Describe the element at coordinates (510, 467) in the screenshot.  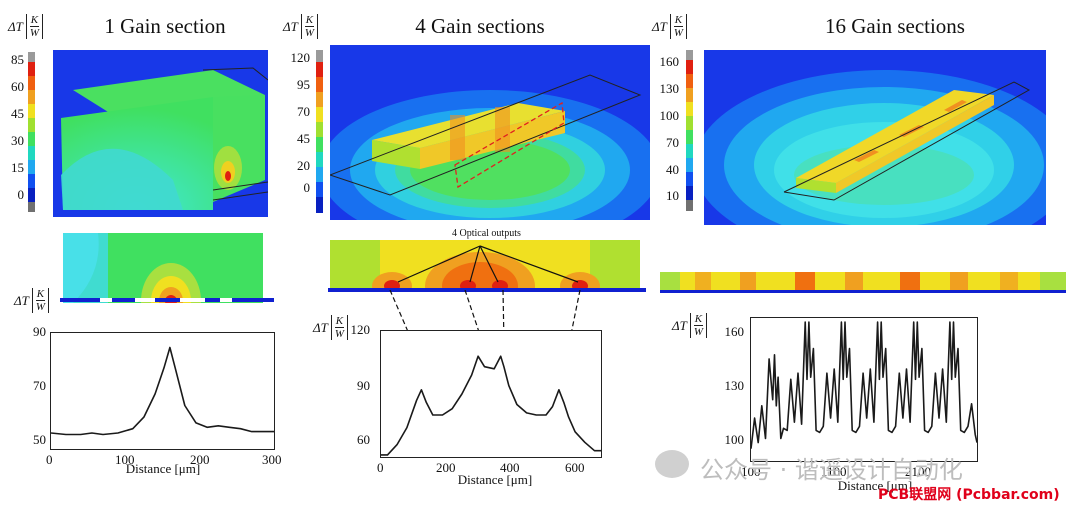
I see `panel2-x-tick: 400` at that location.